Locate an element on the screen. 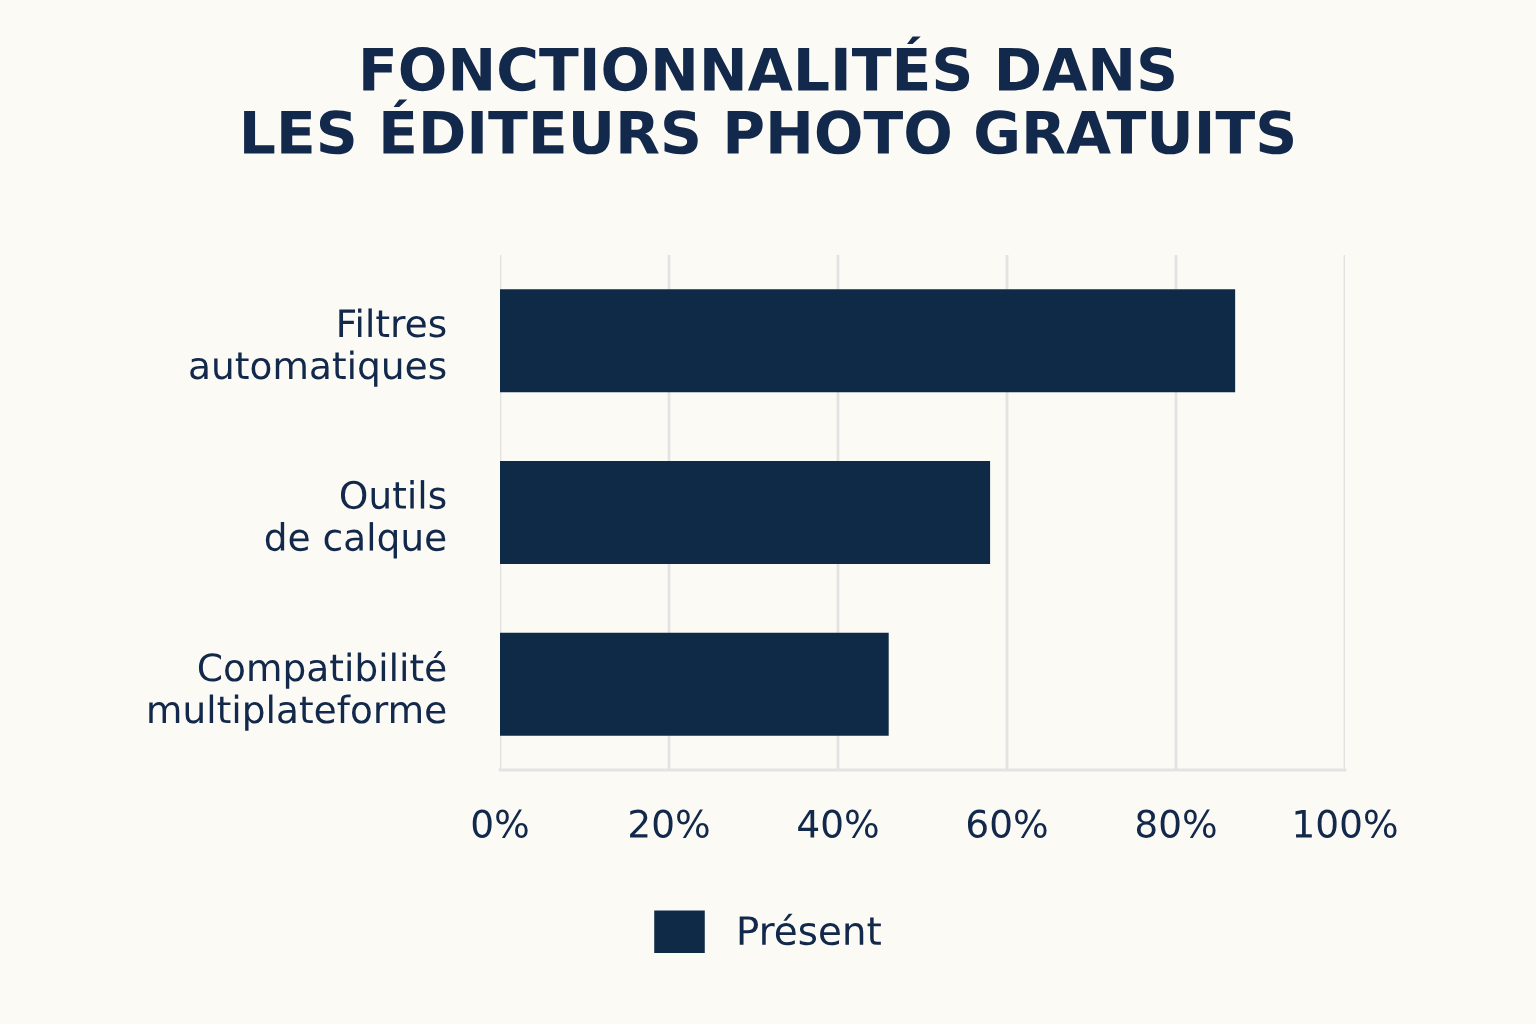 Image resolution: width=1536 pixels, height=1024 pixels. y-tick-label: Compatibilité multiplateforme is located at coordinates (297, 691).